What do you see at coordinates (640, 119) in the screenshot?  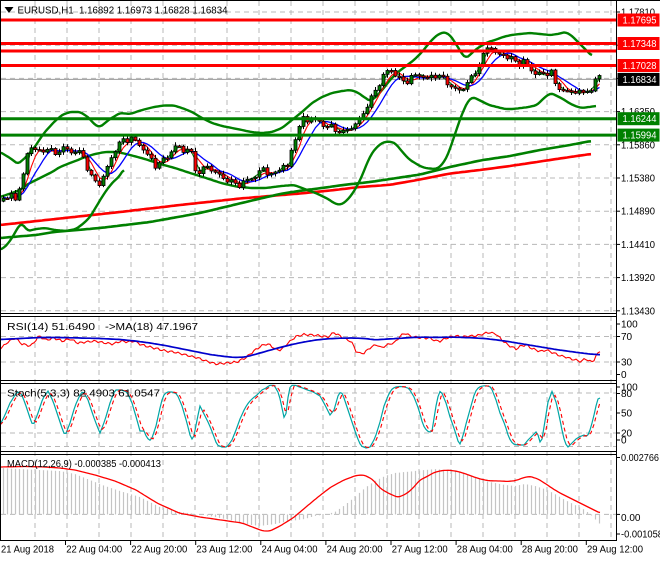 I see `svg-text: 1.16244` at bounding box center [640, 119].